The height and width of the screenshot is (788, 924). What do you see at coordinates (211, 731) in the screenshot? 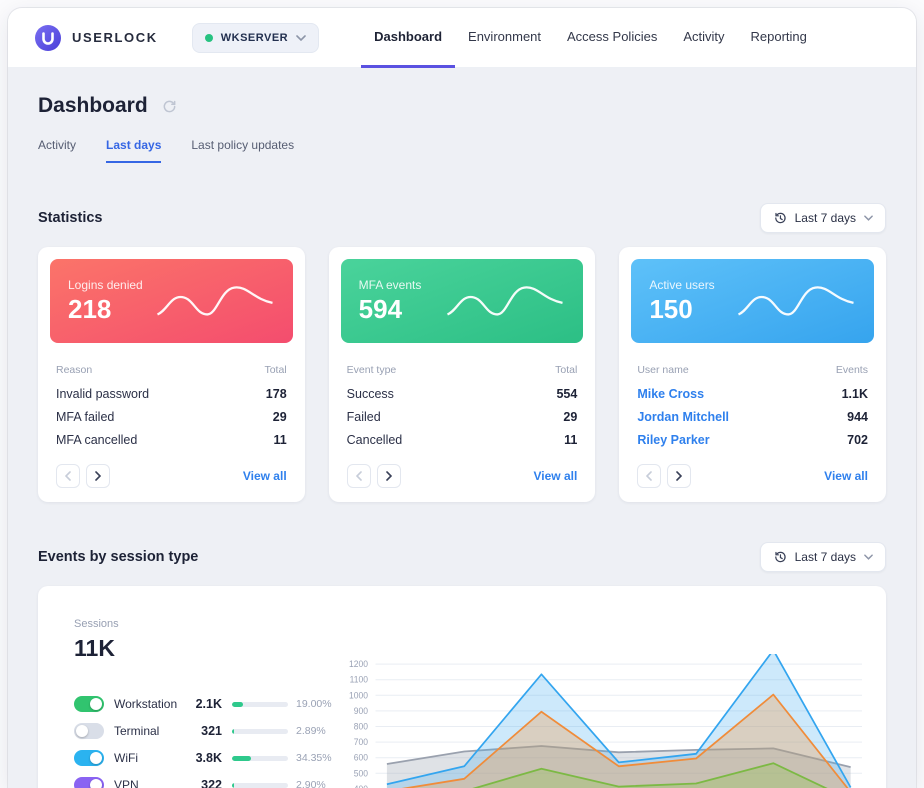
I see `legend-value: 321` at bounding box center [211, 731].